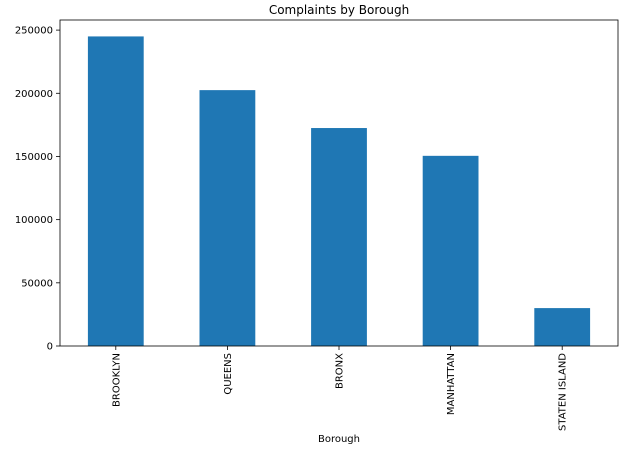 This screenshot has width=631, height=451. I want to click on y-tick-label: 50000, so click(37, 283).